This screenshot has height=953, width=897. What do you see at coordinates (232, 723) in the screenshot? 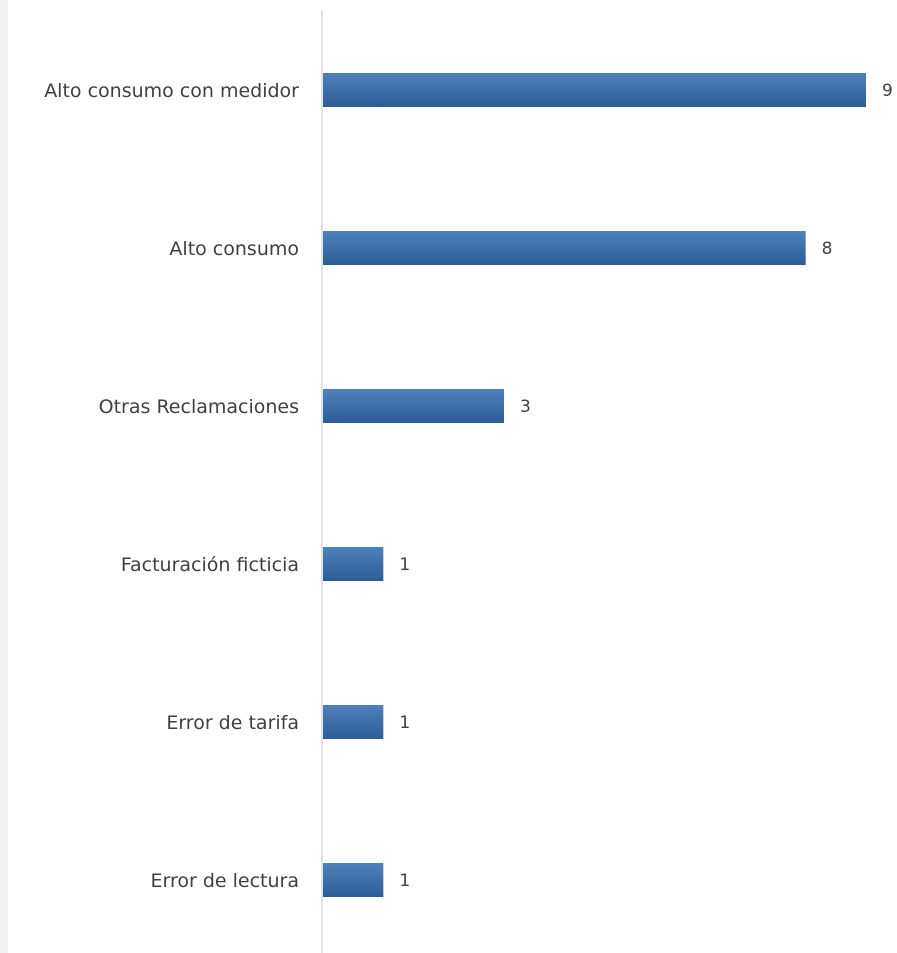
I see `category-label: Error de tarifa` at bounding box center [232, 723].